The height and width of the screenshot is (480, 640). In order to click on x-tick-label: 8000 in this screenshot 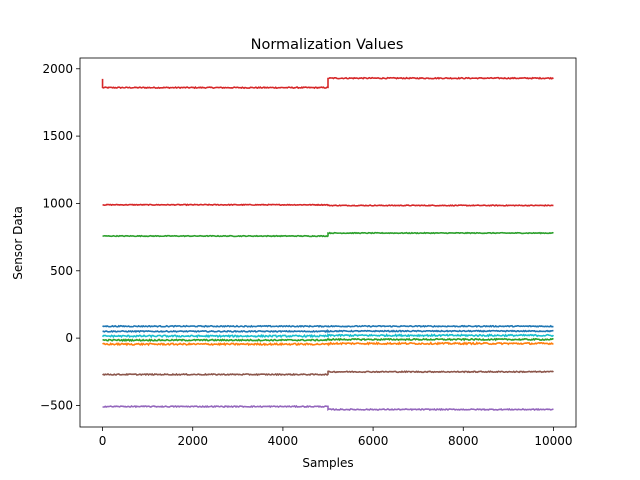, I will do `click(463, 441)`.